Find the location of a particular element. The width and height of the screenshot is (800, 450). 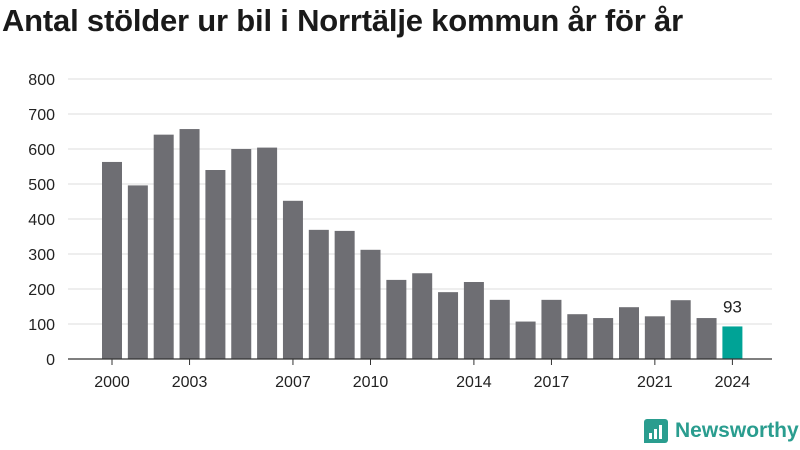

bar-2001 is located at coordinates (137, 272).